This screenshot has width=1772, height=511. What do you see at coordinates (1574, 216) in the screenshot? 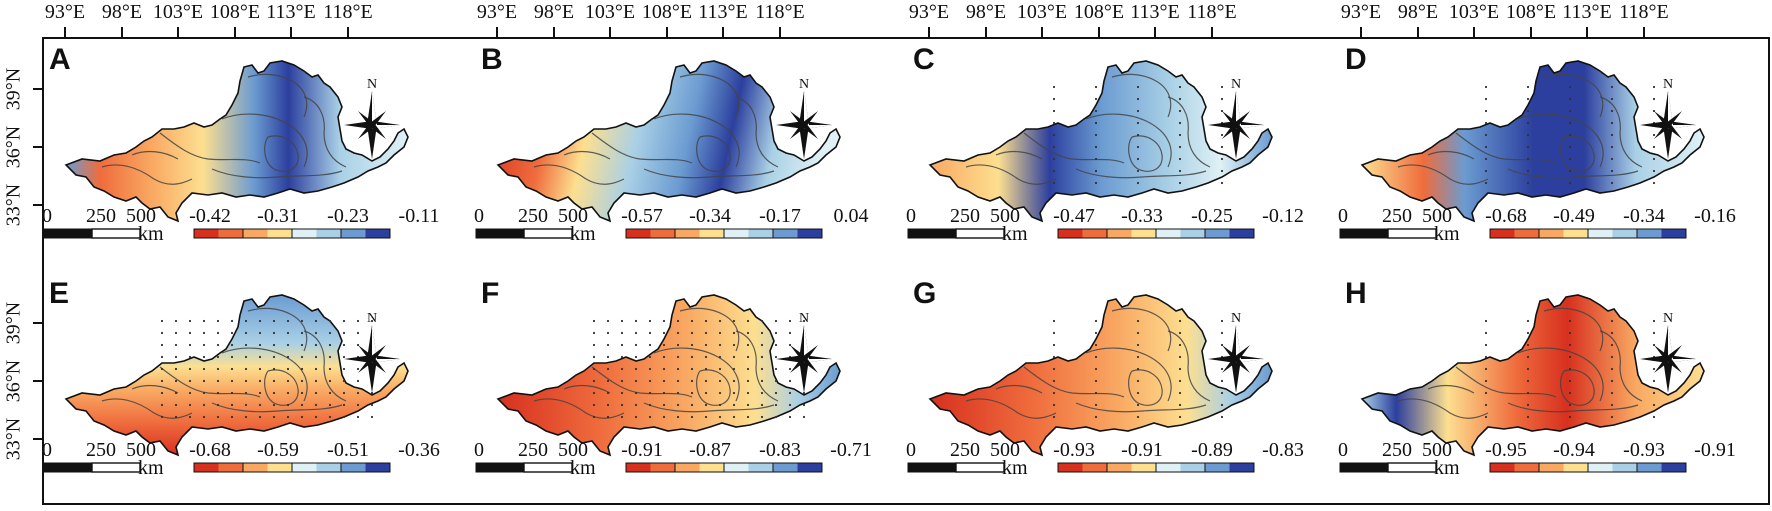
I see `legend-value-label: -0.49` at bounding box center [1574, 216].